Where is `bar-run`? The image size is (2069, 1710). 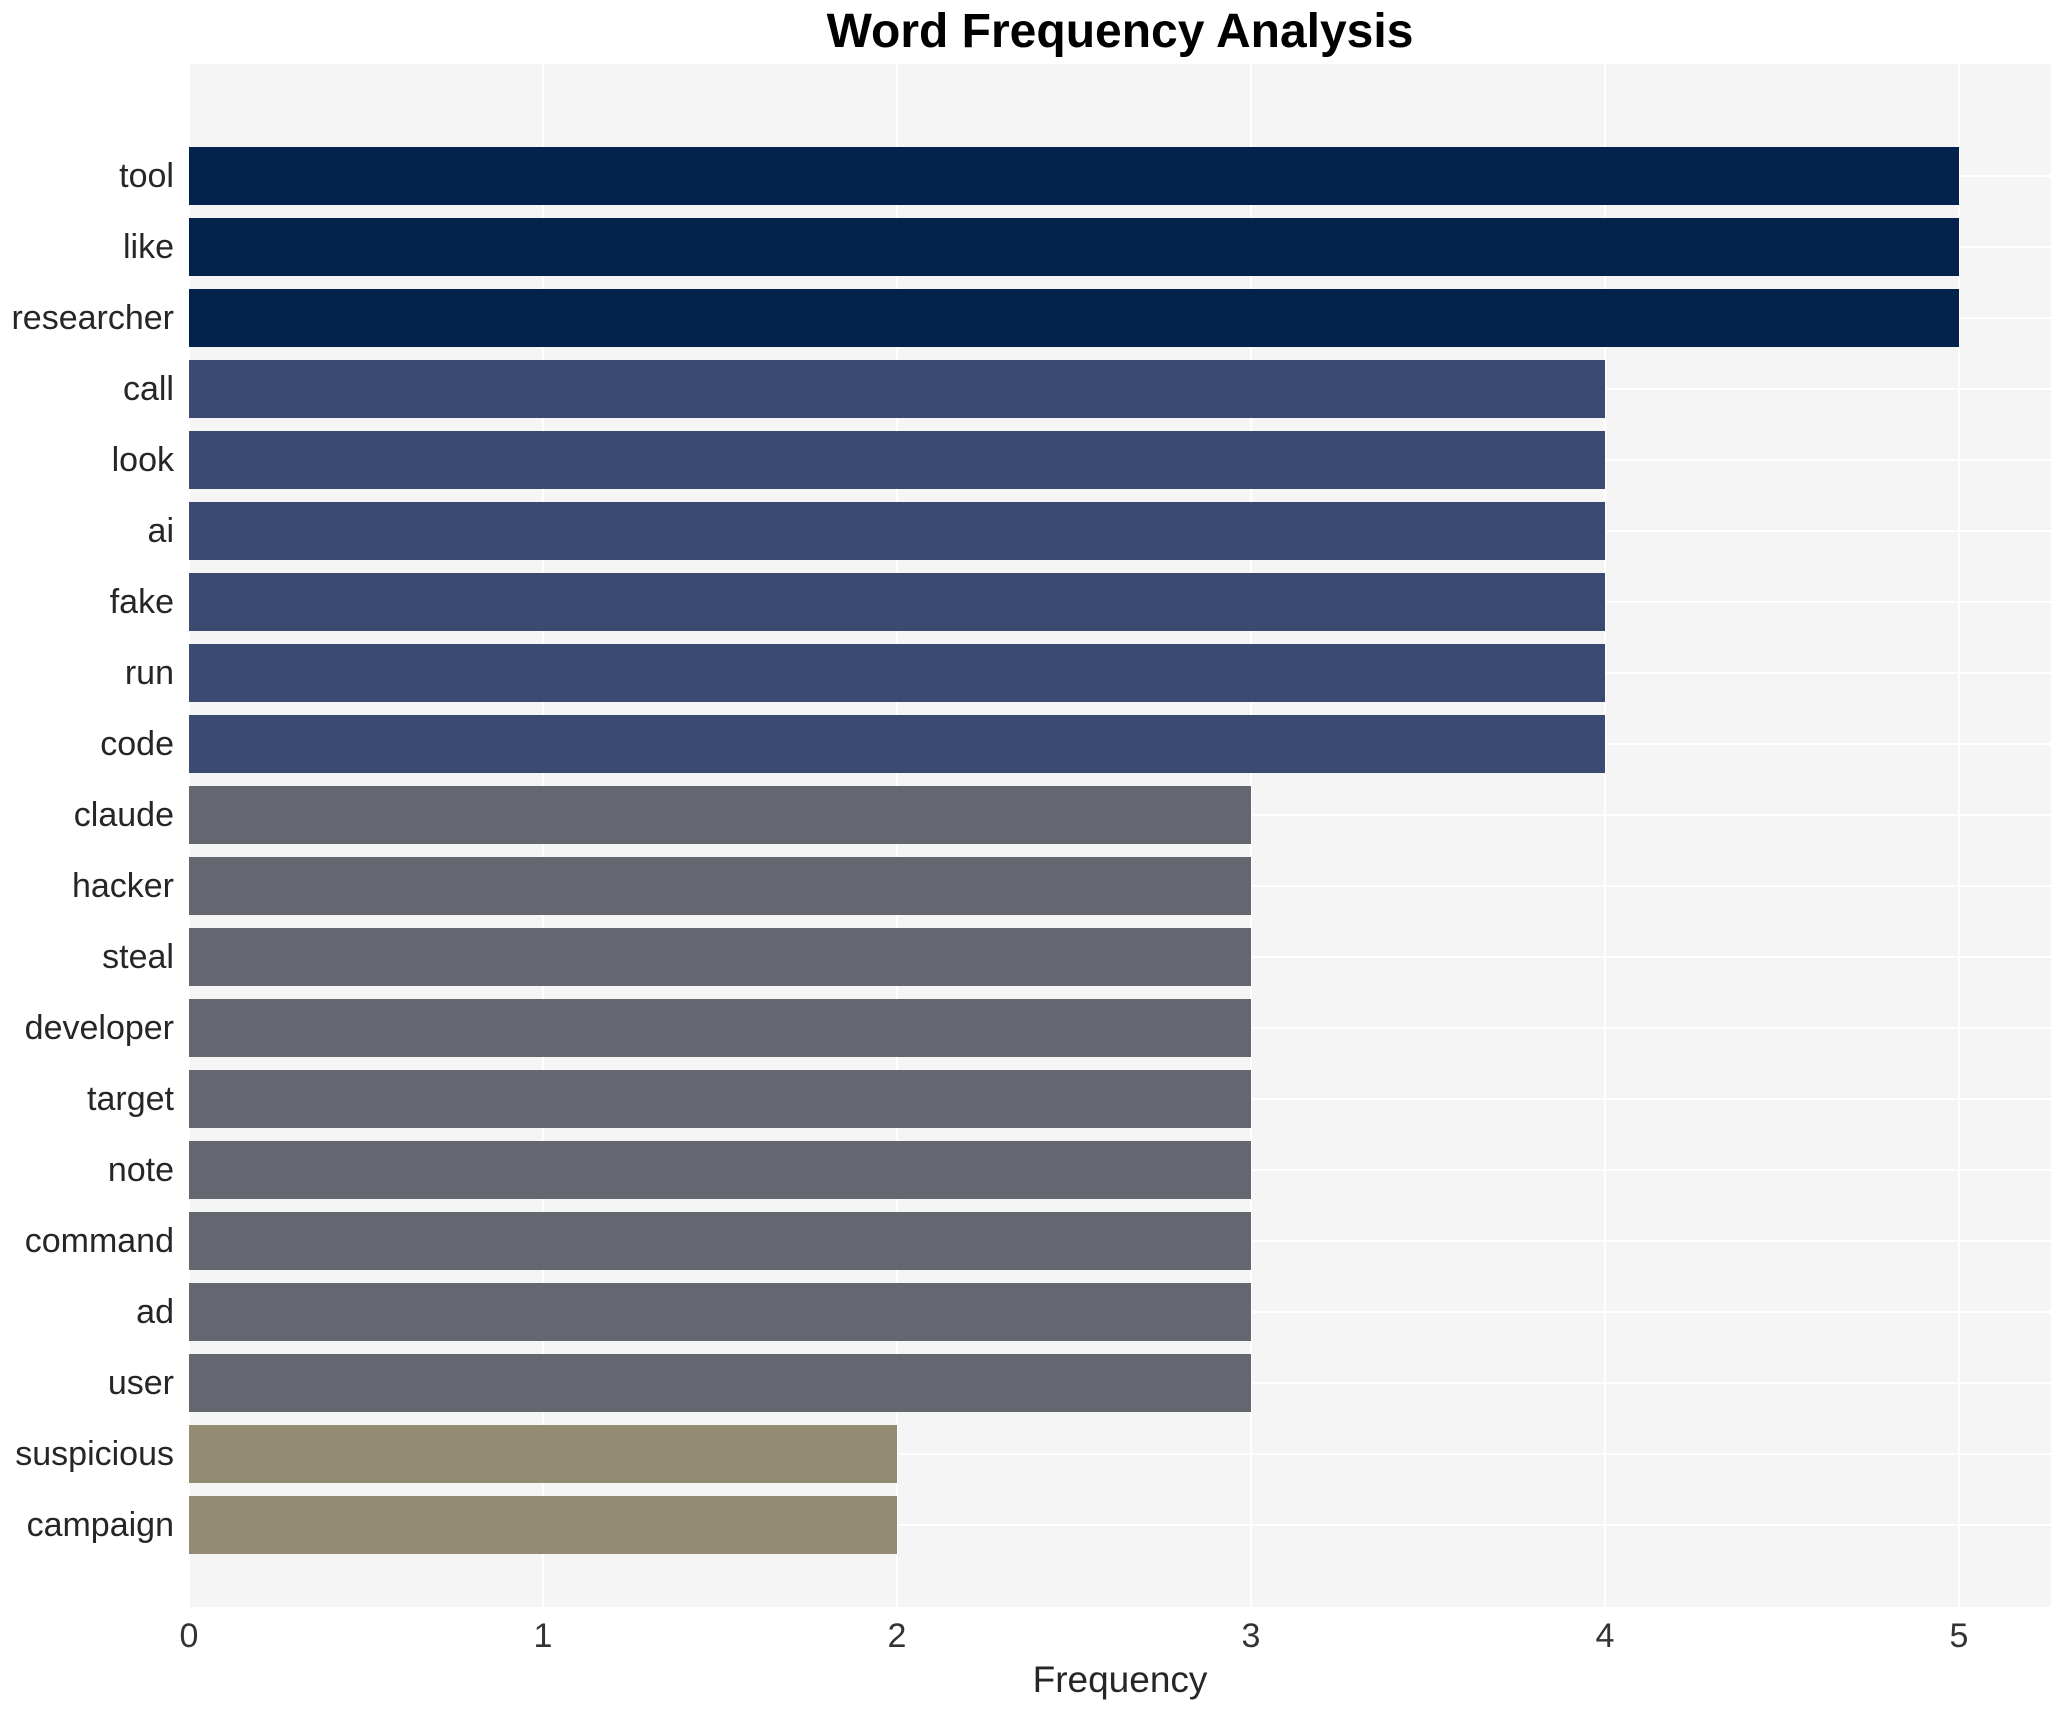
bar-run is located at coordinates (897, 673).